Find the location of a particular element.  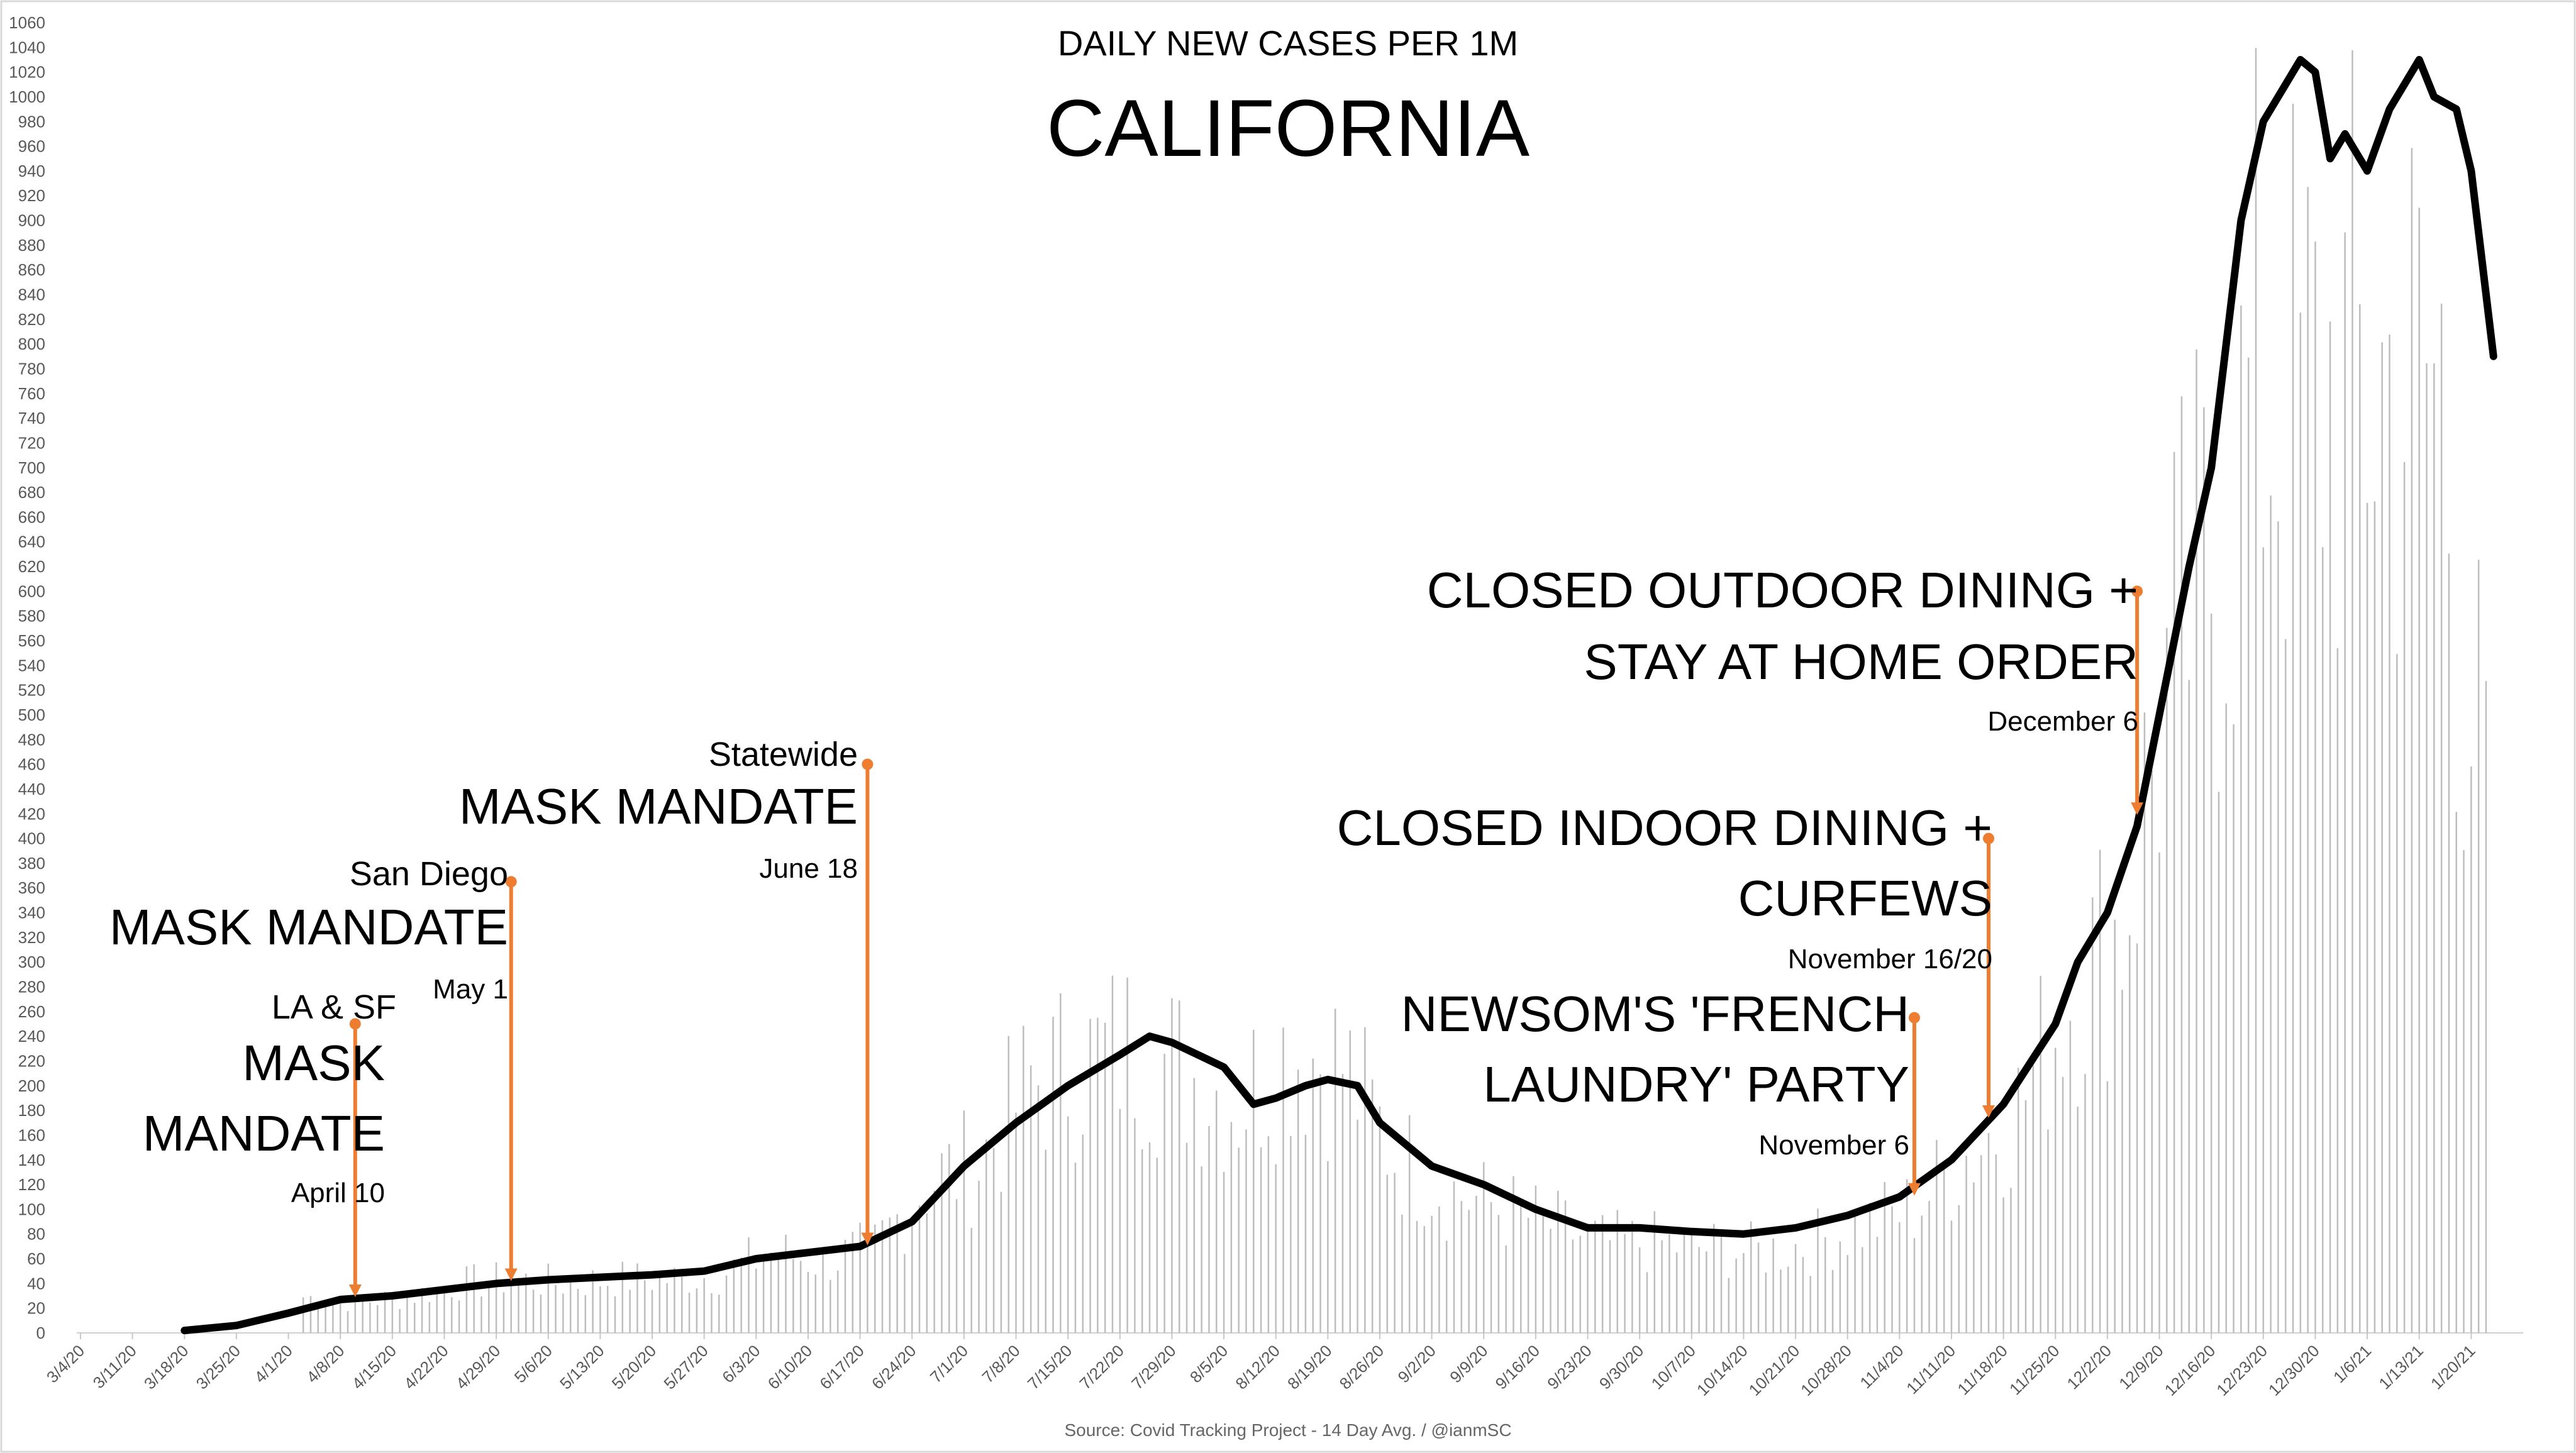

x-tick-label: 4/29/20 is located at coordinates (478, 1367).